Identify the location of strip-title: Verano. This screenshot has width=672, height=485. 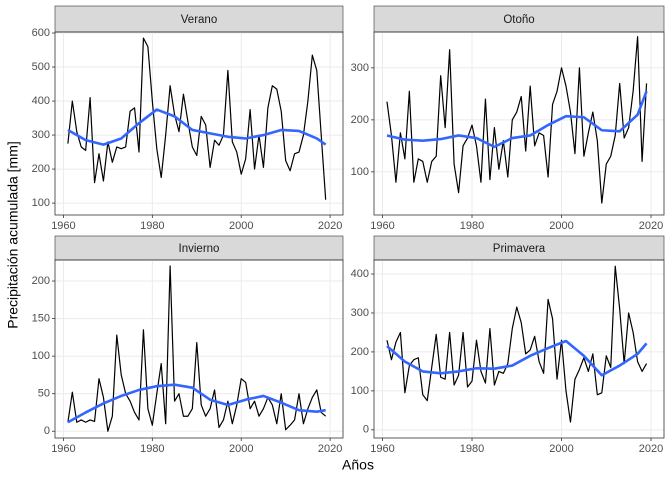
(199, 20).